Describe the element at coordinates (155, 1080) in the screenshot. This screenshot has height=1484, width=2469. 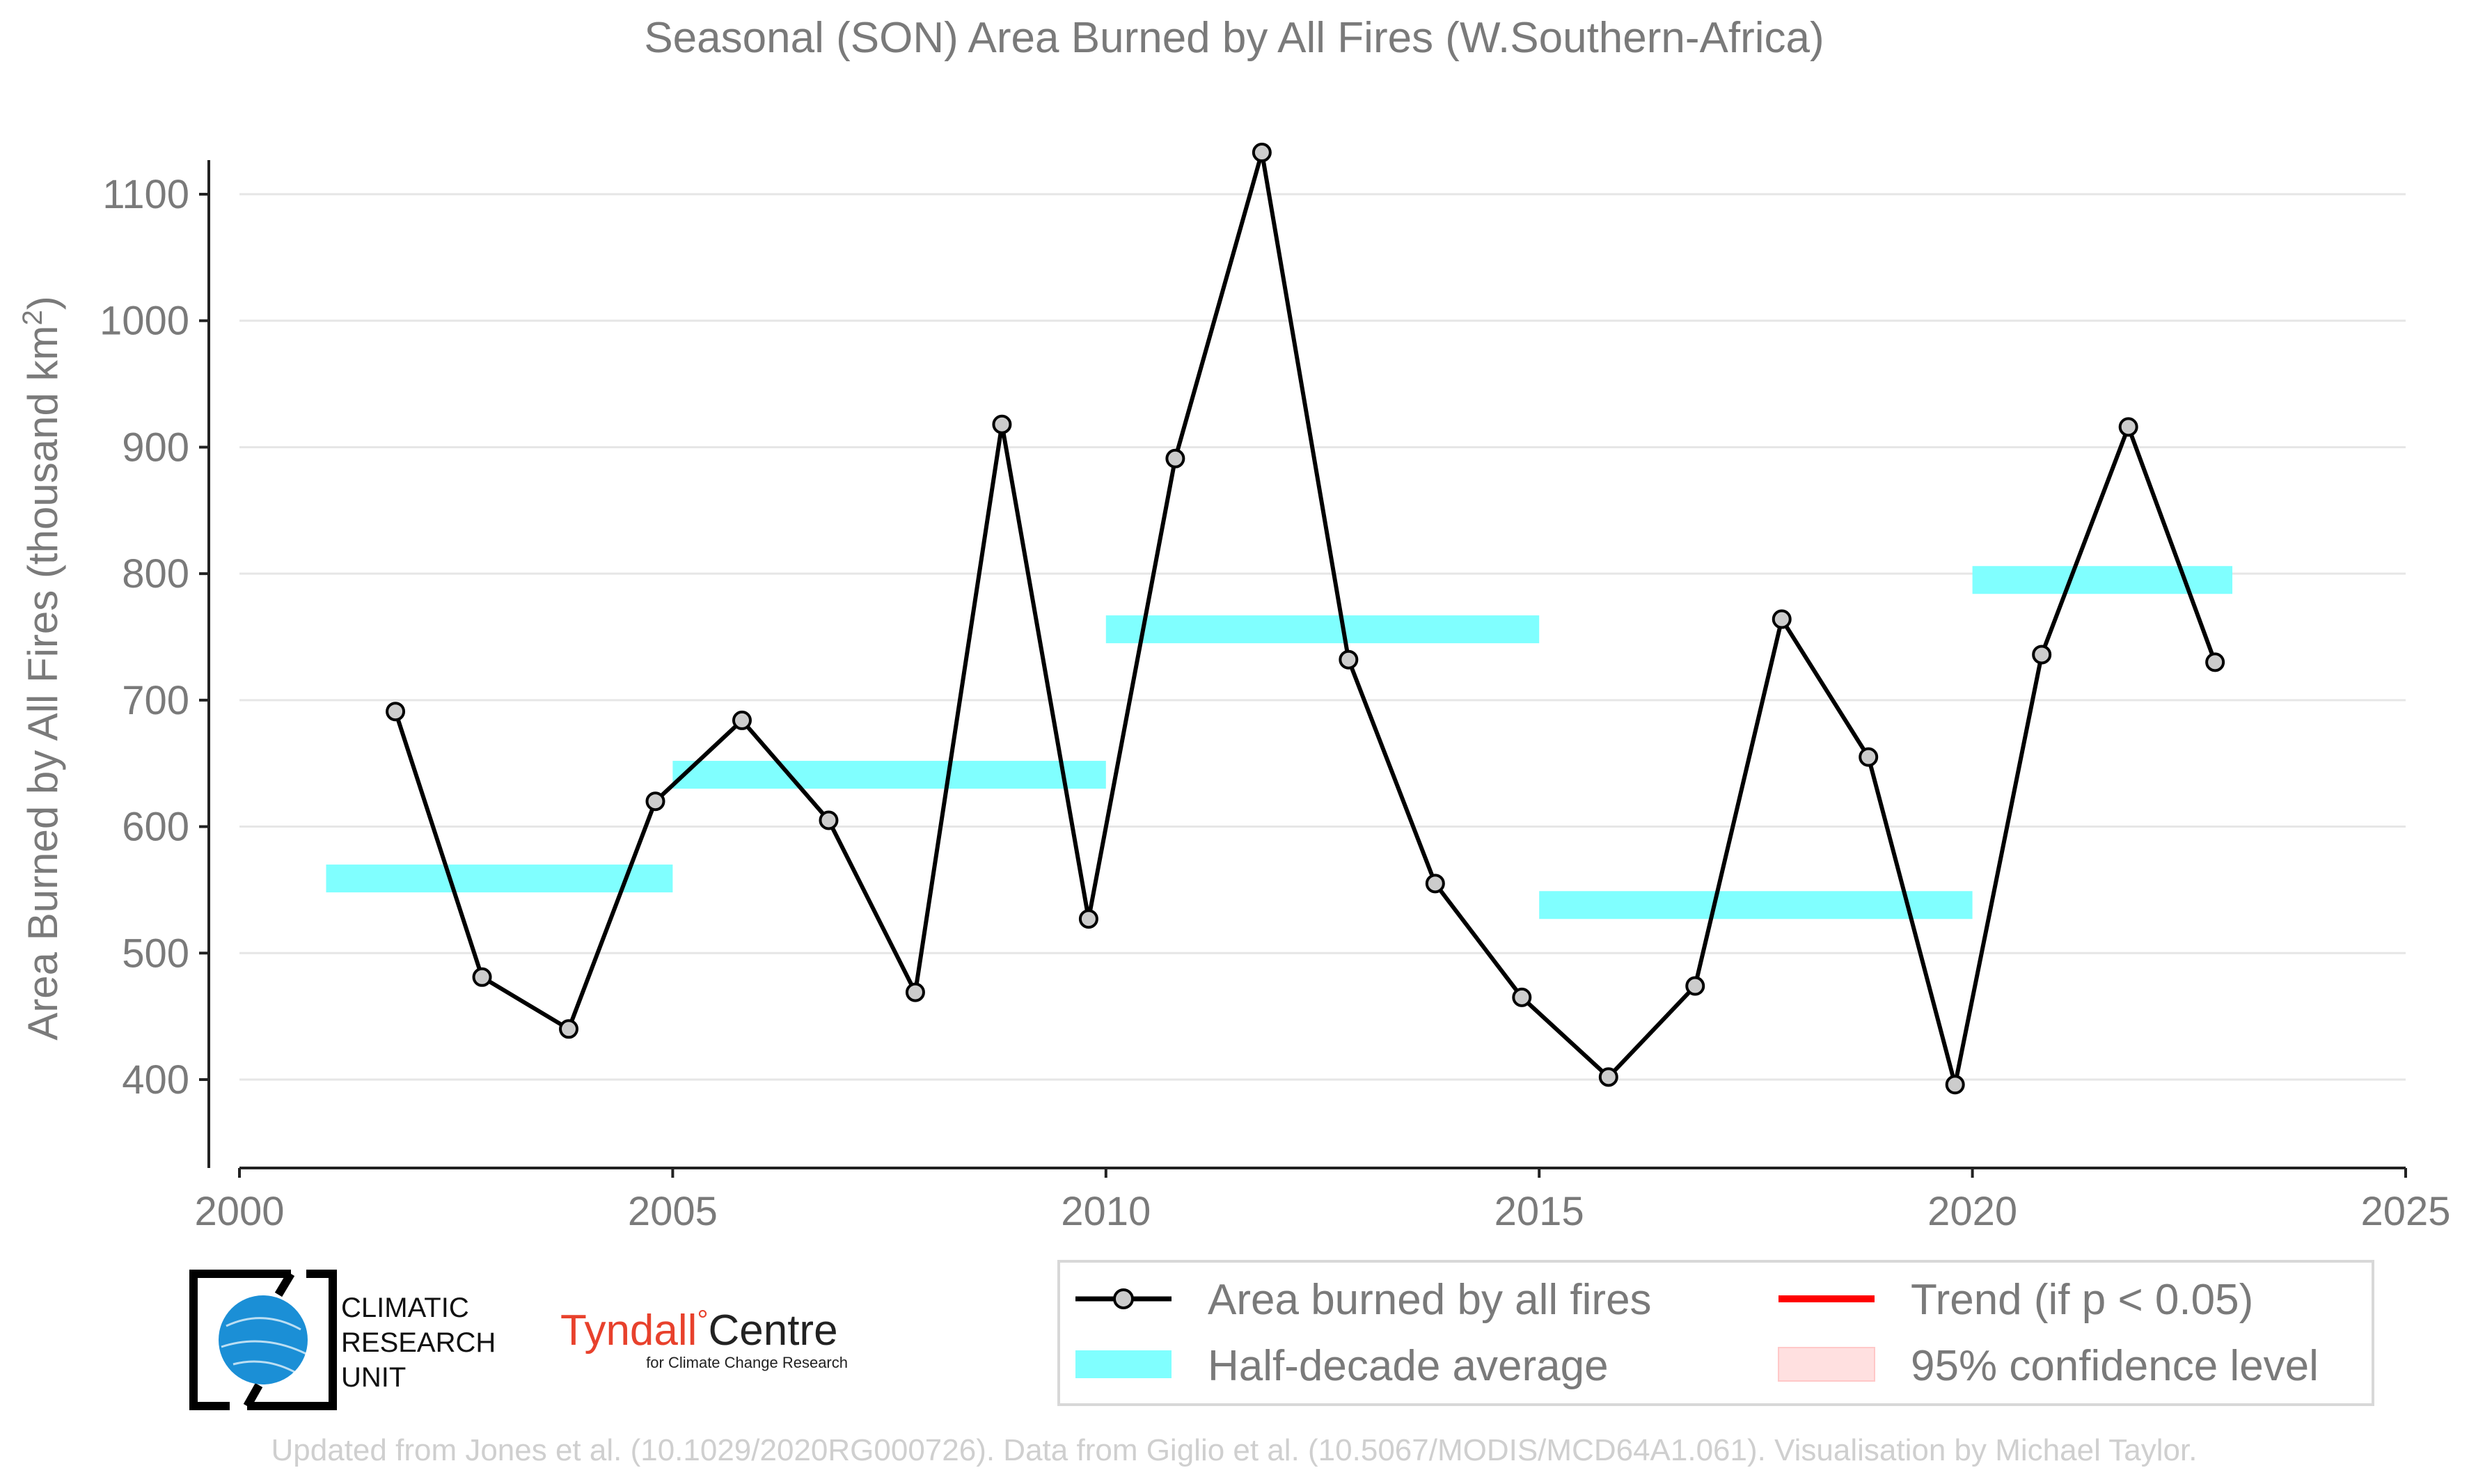
I see `y-tick-label-400: 400` at that location.